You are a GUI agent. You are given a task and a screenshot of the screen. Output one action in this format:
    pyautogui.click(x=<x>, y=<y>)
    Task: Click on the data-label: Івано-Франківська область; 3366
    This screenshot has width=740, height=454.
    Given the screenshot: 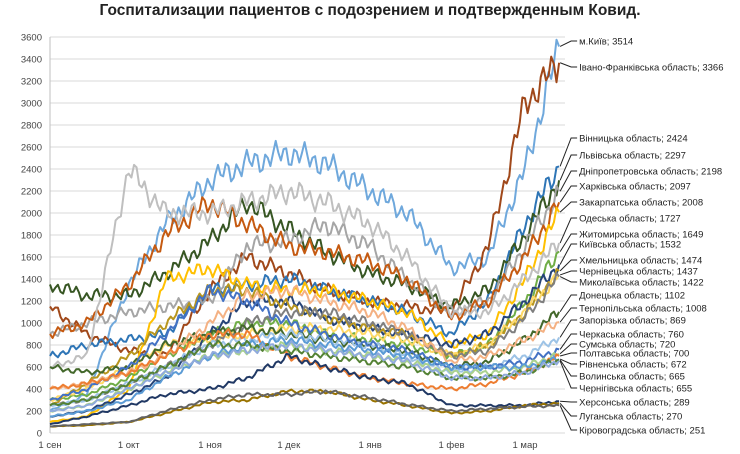 What is the action you would take?
    pyautogui.click(x=651, y=68)
    